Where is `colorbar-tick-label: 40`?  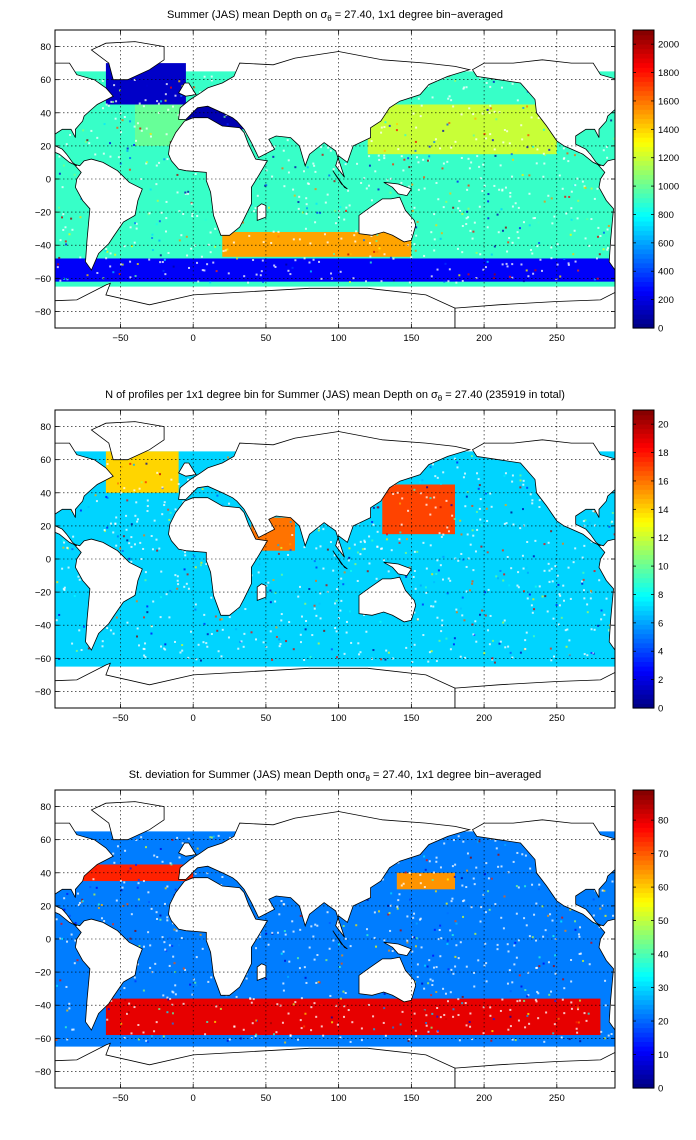 colorbar-tick-label: 40 is located at coordinates (663, 955).